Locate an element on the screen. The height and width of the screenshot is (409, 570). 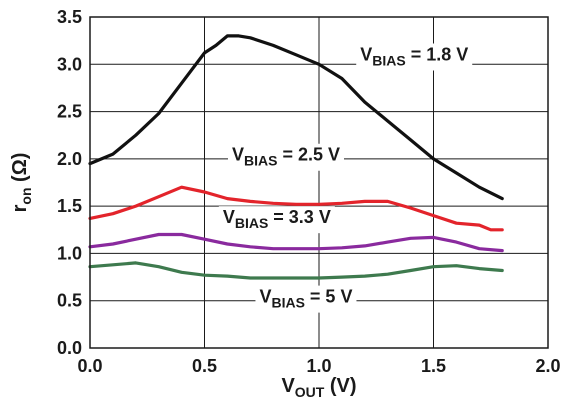
x-tick-label: 1.0 is located at coordinates (318, 366).